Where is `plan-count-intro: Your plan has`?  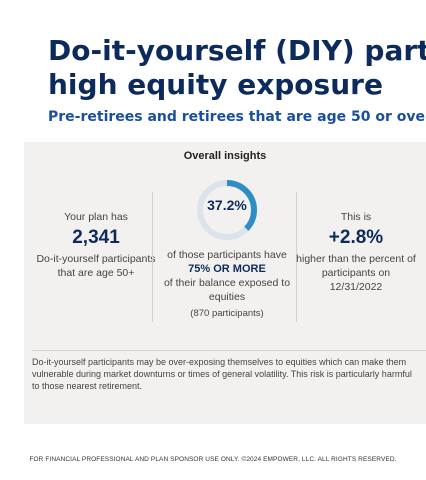
plan-count-intro: Your plan has is located at coordinates (96, 217).